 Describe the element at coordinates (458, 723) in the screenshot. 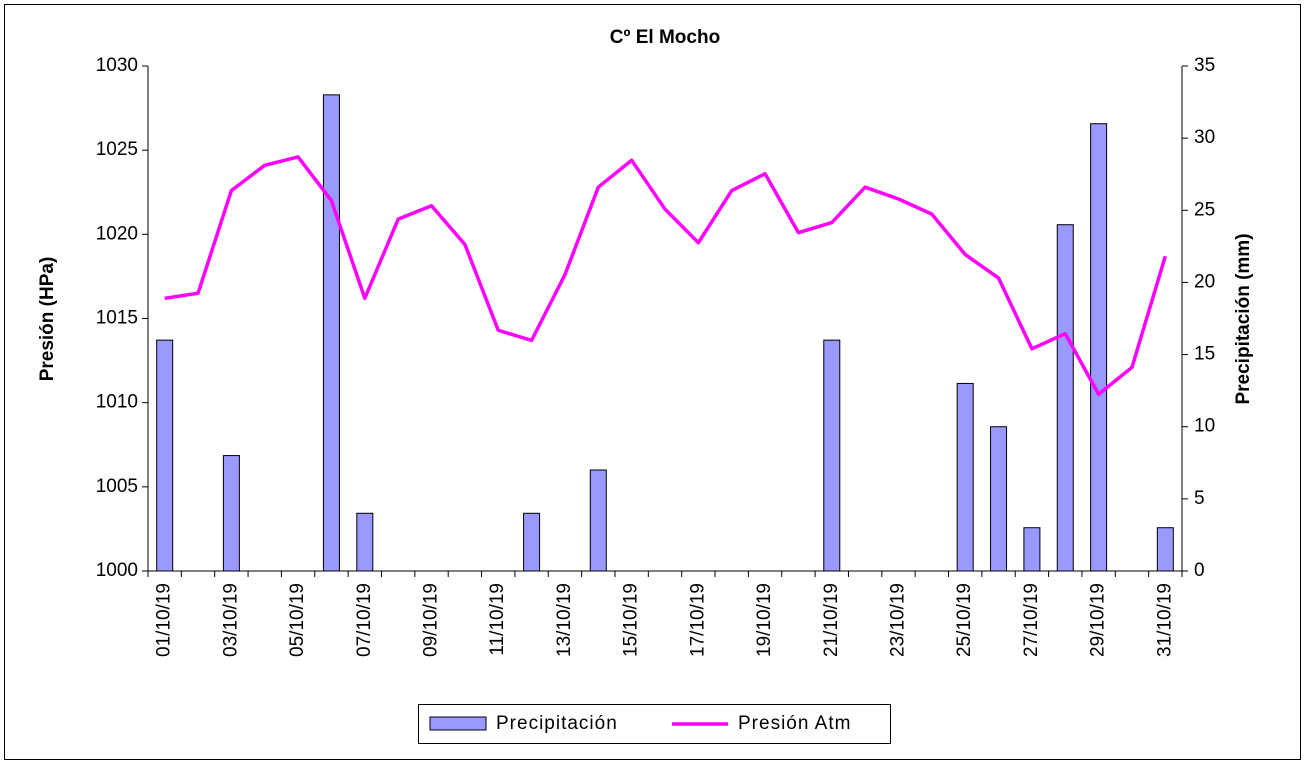

I see `legend-swatch` at that location.